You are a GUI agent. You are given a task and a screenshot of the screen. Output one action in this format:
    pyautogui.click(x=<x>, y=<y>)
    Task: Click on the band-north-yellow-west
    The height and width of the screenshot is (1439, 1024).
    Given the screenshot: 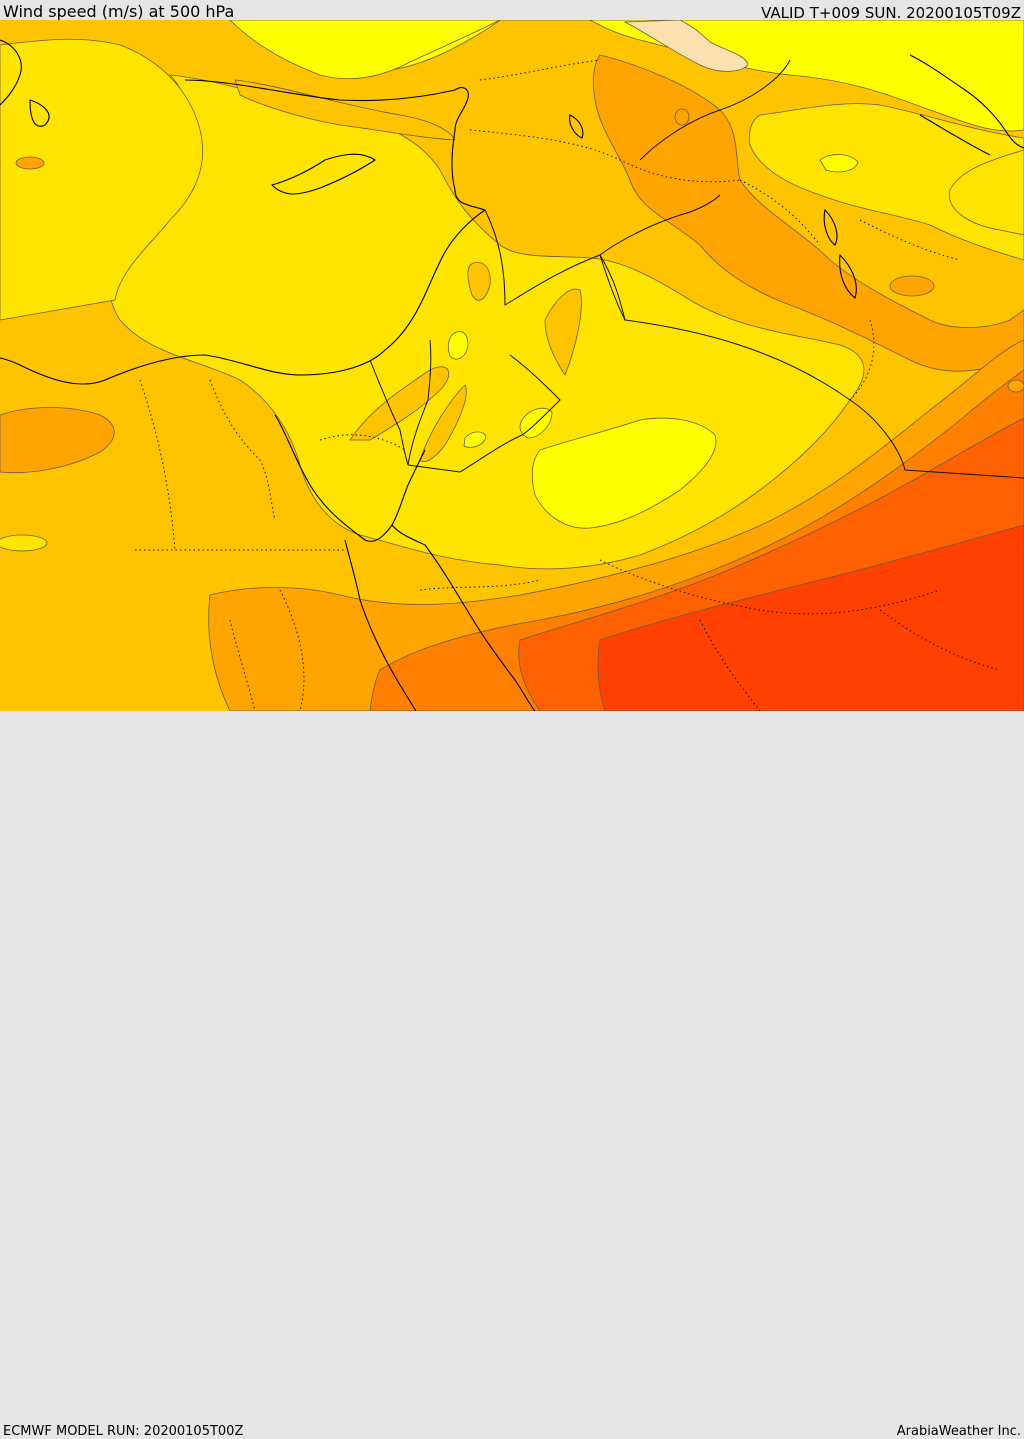 What is the action you would take?
    pyautogui.click(x=365, y=50)
    